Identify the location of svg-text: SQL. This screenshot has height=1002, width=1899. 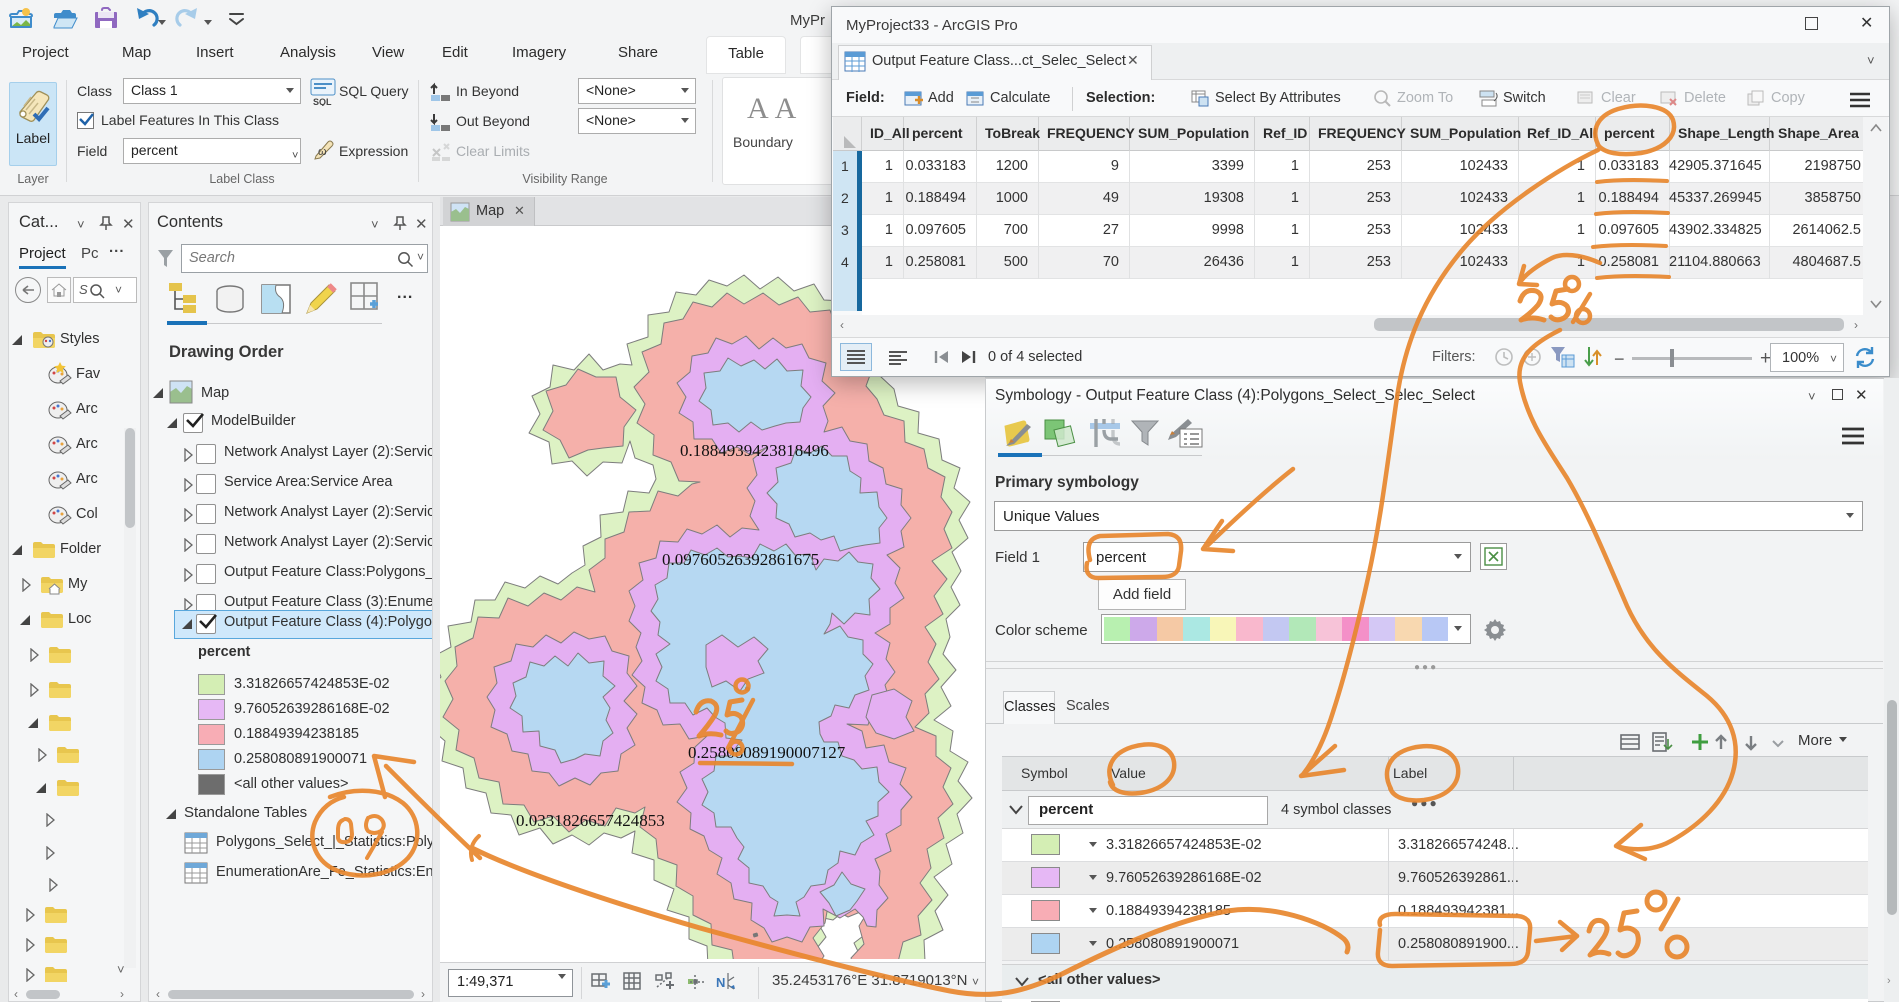
(322, 101).